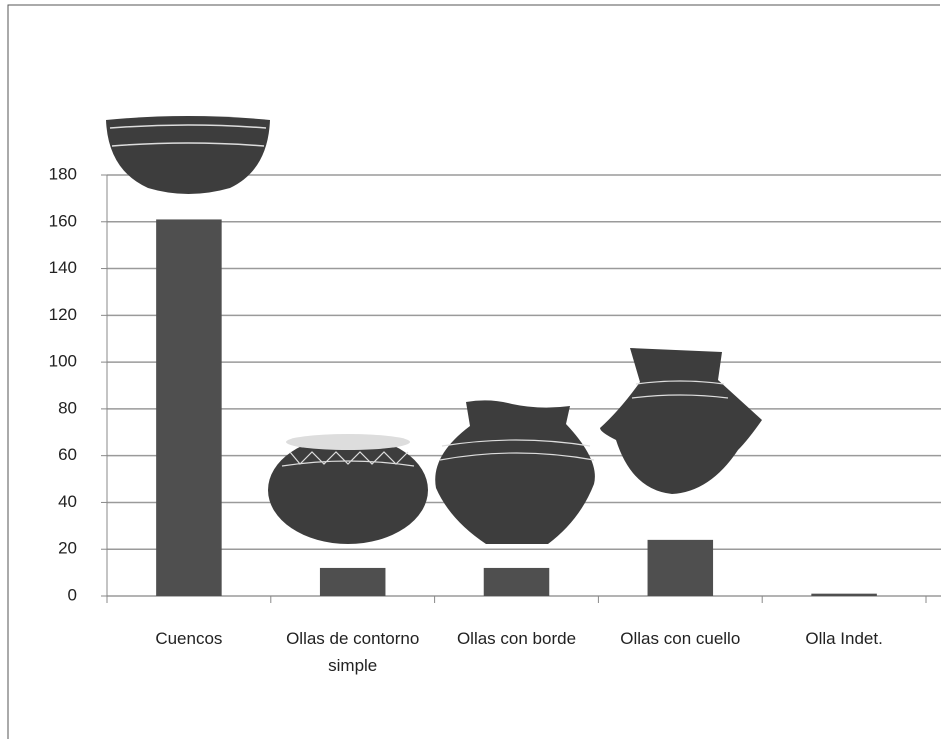 This screenshot has width=941, height=739. What do you see at coordinates (680, 638) in the screenshot?
I see `x-tick-label: Ollas con cuello` at bounding box center [680, 638].